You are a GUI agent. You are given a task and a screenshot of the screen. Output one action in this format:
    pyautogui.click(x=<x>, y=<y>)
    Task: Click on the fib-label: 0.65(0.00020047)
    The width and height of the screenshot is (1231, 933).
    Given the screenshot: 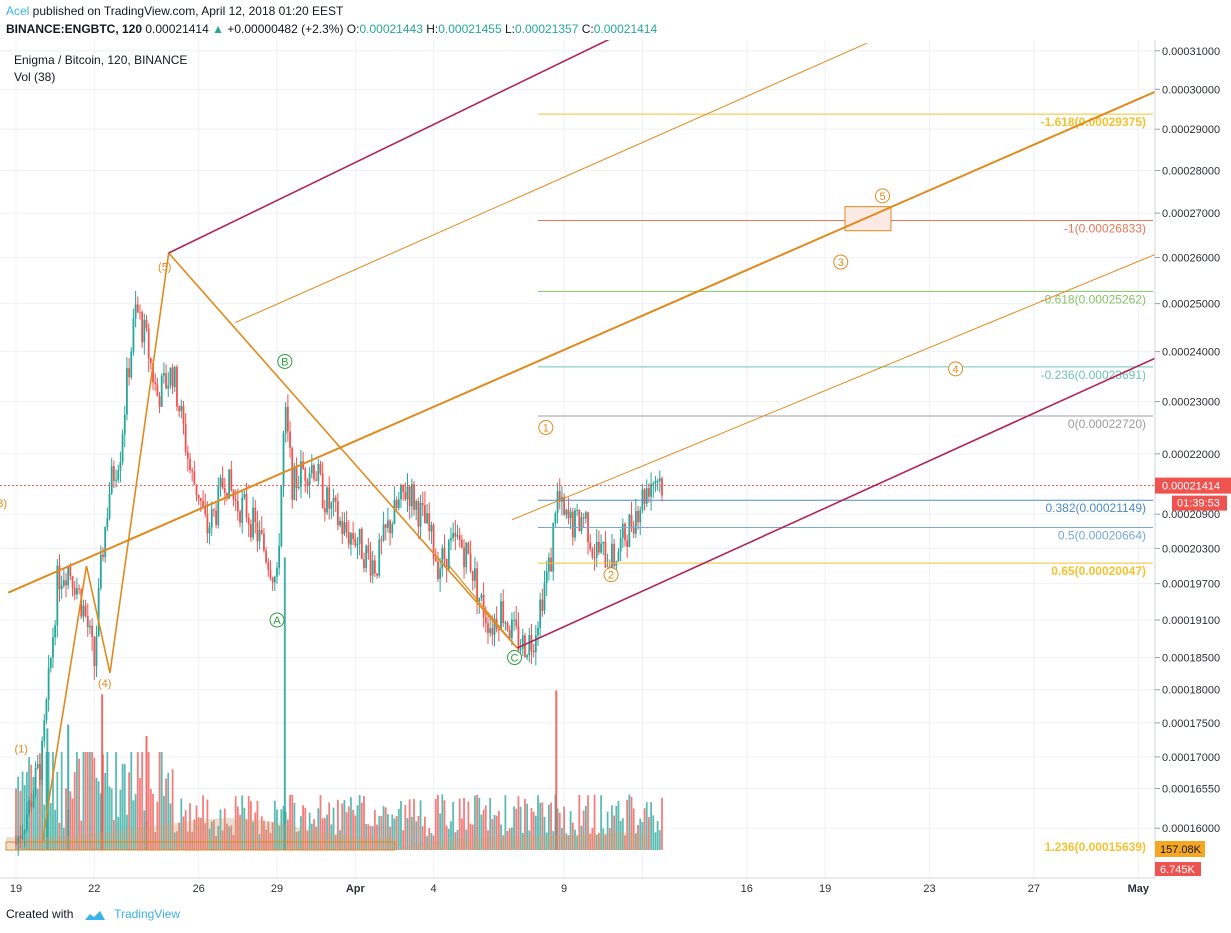 What is the action you would take?
    pyautogui.click(x=1098, y=571)
    